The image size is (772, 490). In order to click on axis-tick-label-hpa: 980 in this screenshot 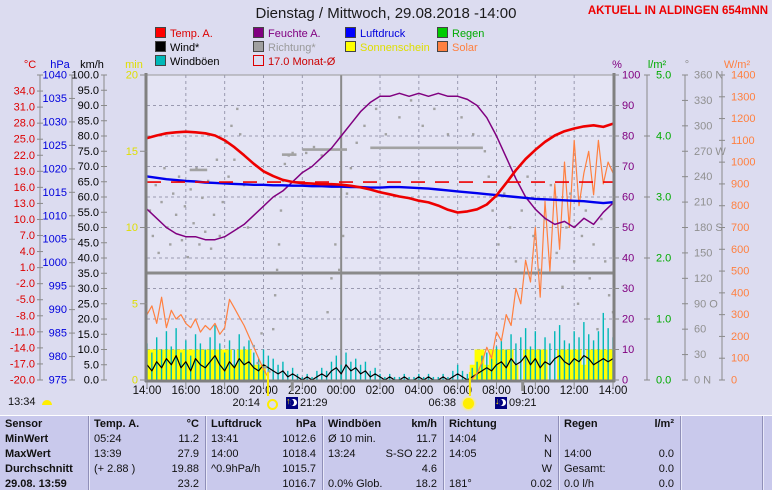, I will do `click(58, 357)`.